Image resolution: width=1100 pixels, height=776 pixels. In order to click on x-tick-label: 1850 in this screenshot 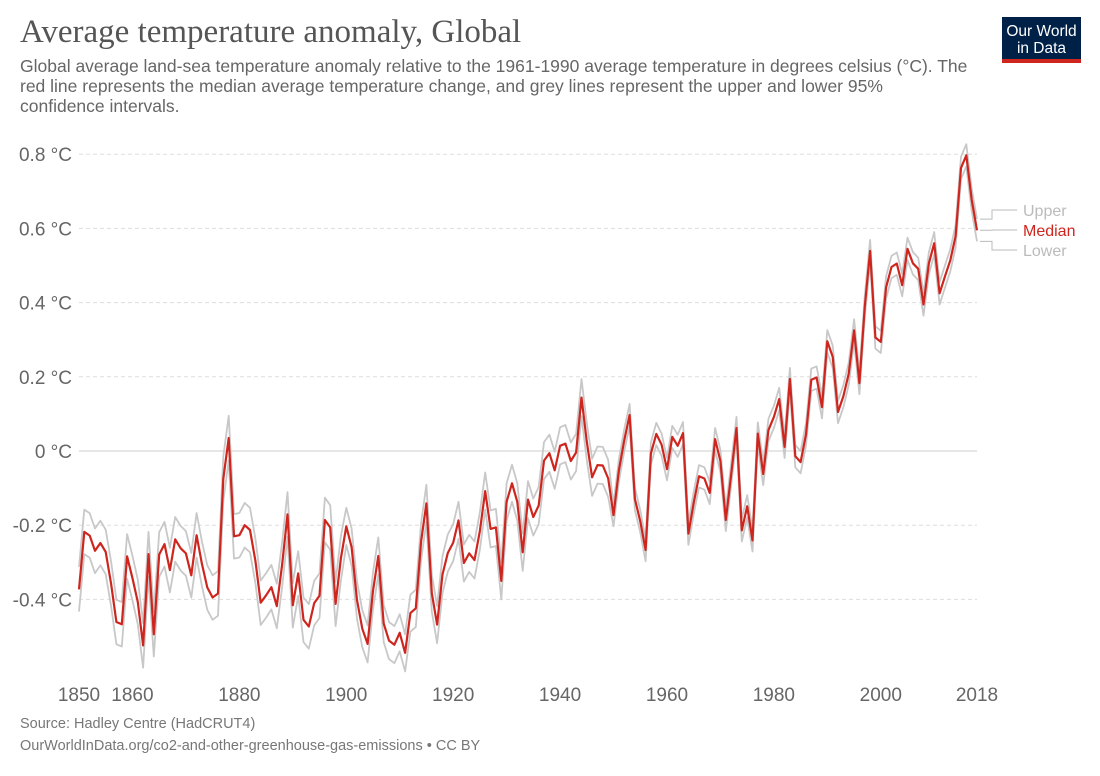, I will do `click(79, 695)`.